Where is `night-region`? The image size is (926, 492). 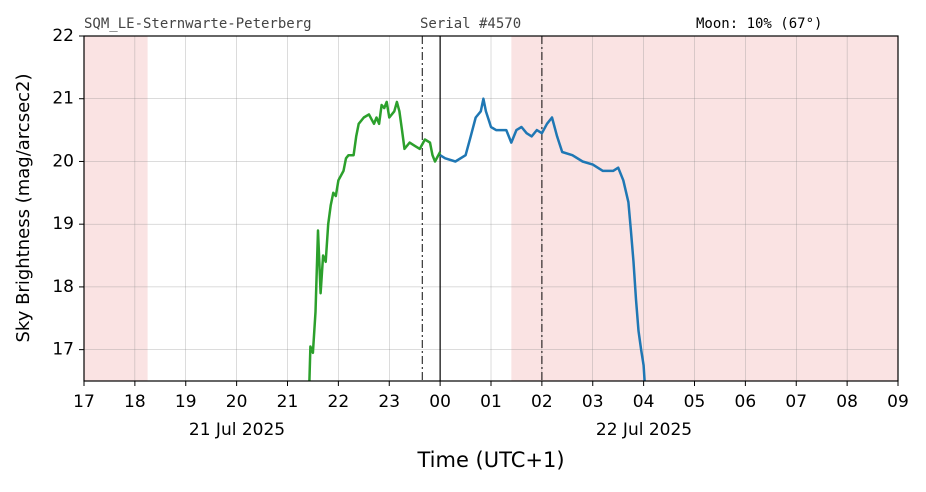
night-region is located at coordinates (116, 208).